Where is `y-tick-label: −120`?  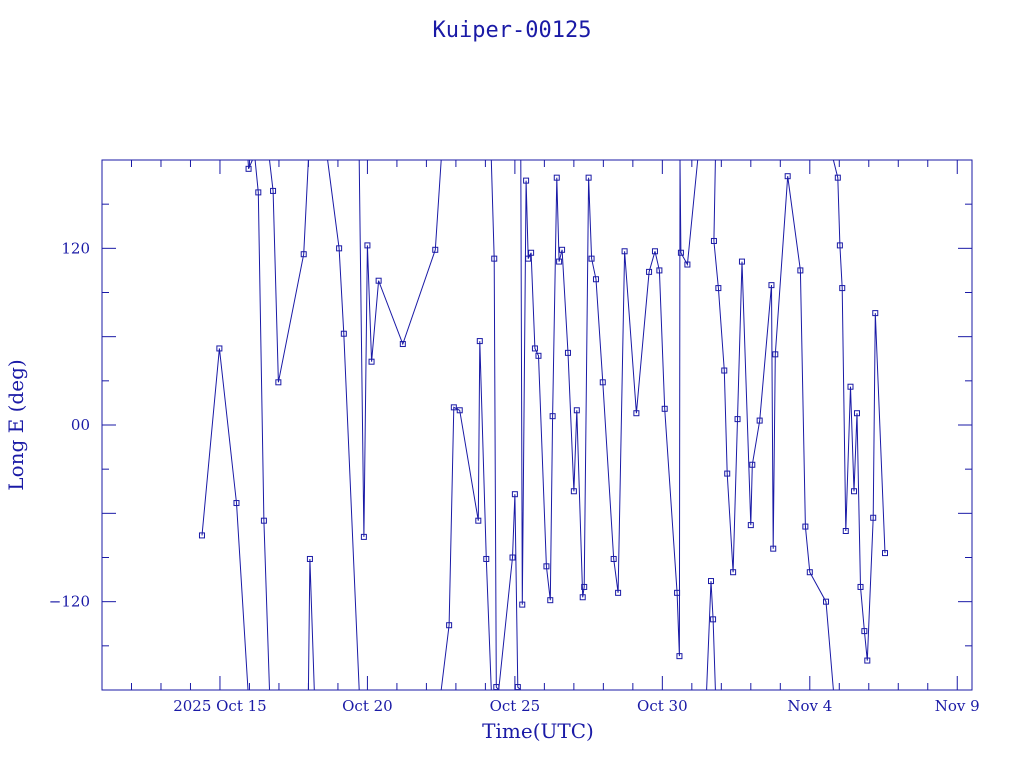
y-tick-label: −120 is located at coordinates (69, 602).